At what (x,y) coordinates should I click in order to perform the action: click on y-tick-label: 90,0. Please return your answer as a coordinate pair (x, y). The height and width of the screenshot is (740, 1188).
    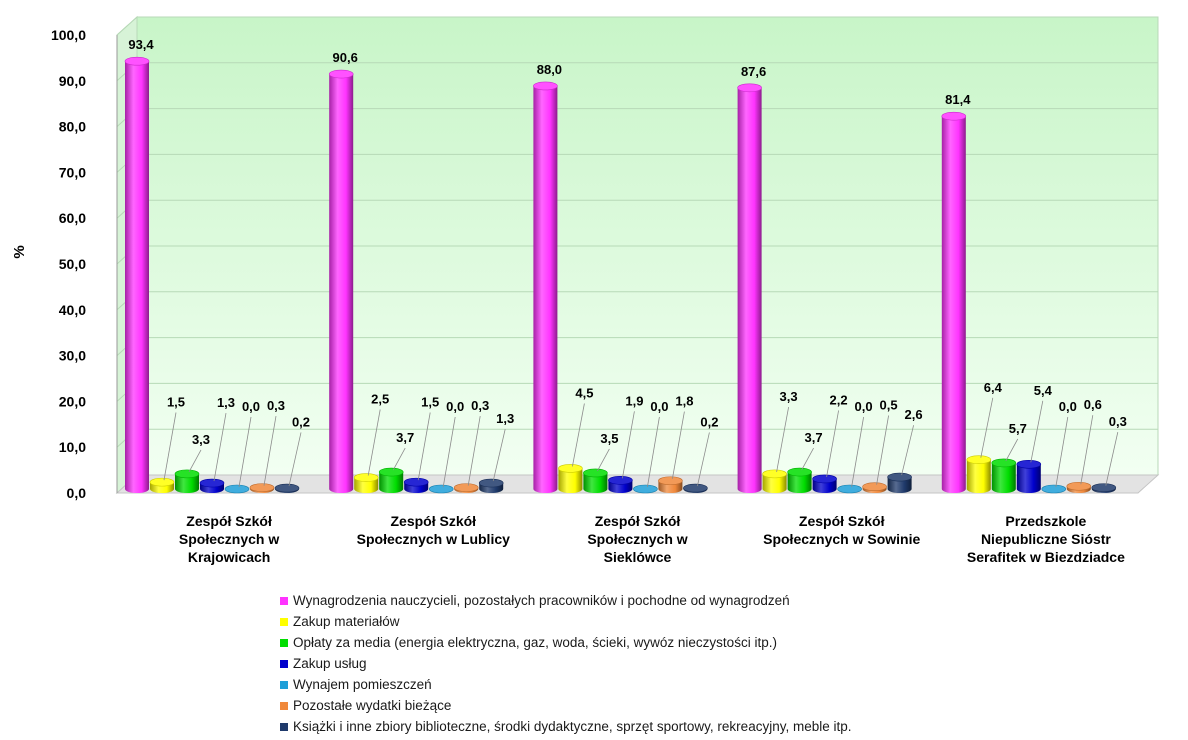
    Looking at the image, I should click on (72, 81).